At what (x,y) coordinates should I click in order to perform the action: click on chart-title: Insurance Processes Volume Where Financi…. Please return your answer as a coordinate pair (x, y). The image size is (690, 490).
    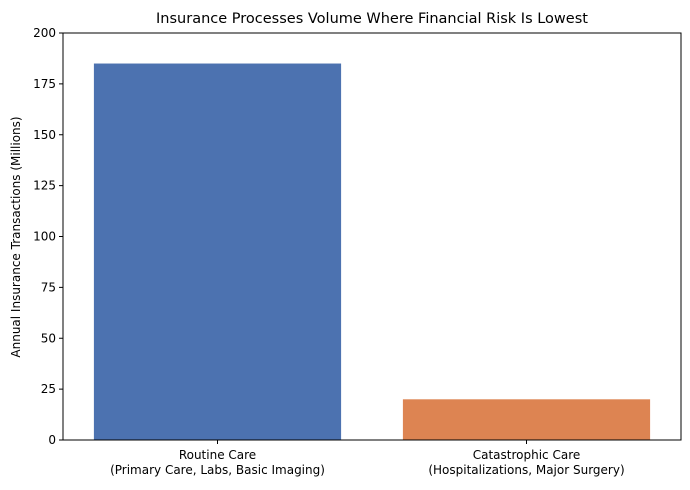
    Looking at the image, I should click on (372, 19).